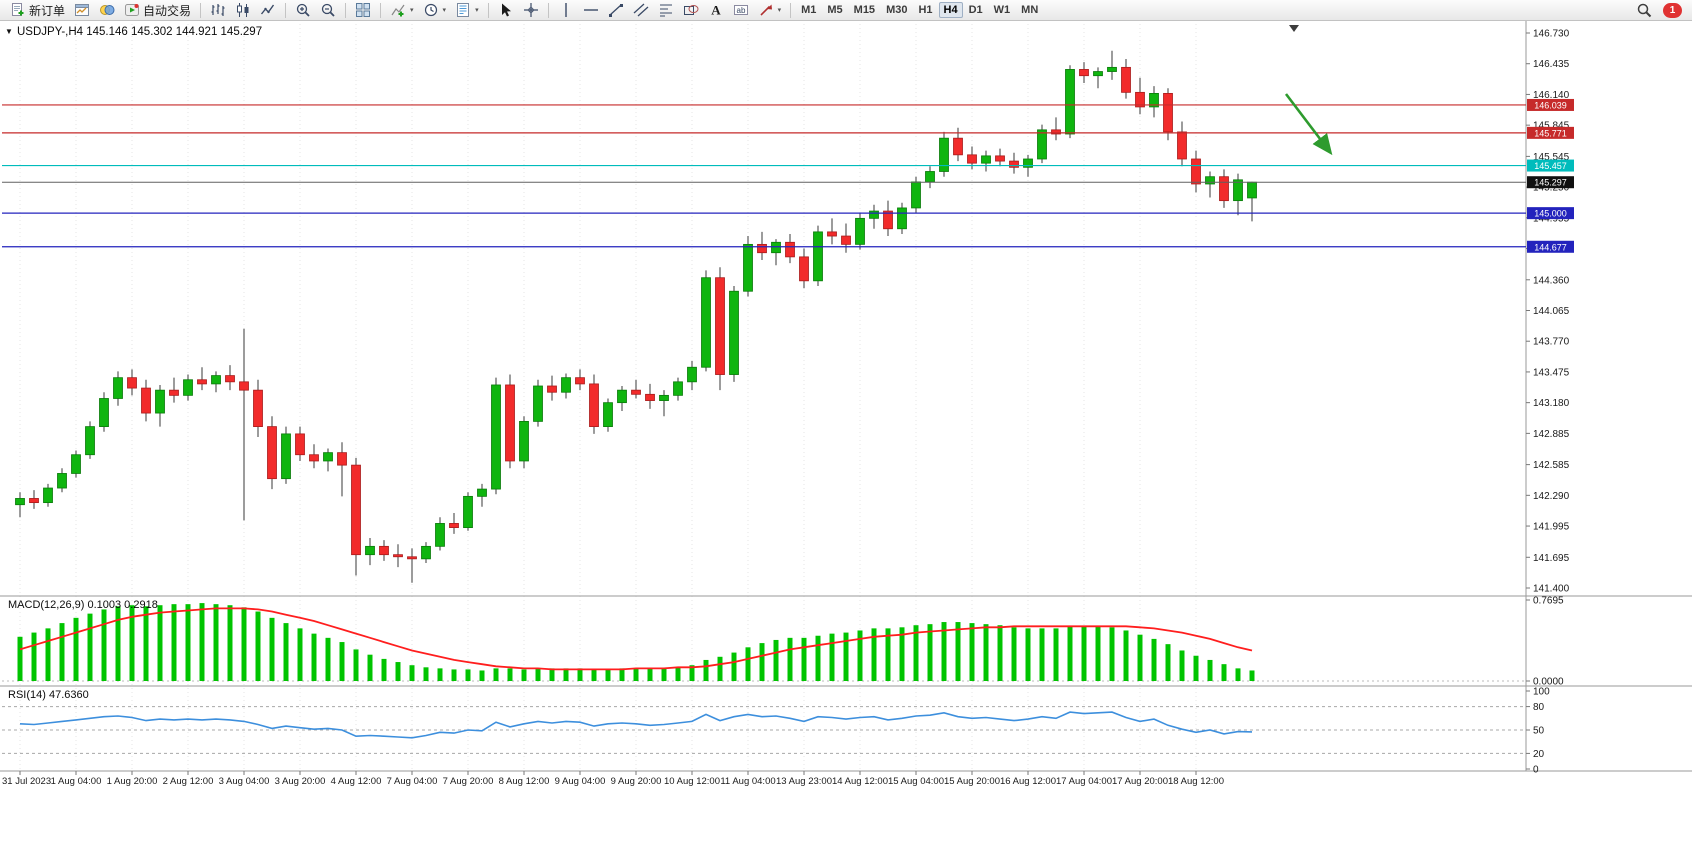  What do you see at coordinates (1030, 10) in the screenshot?
I see `timeframe-mn: MN` at bounding box center [1030, 10].